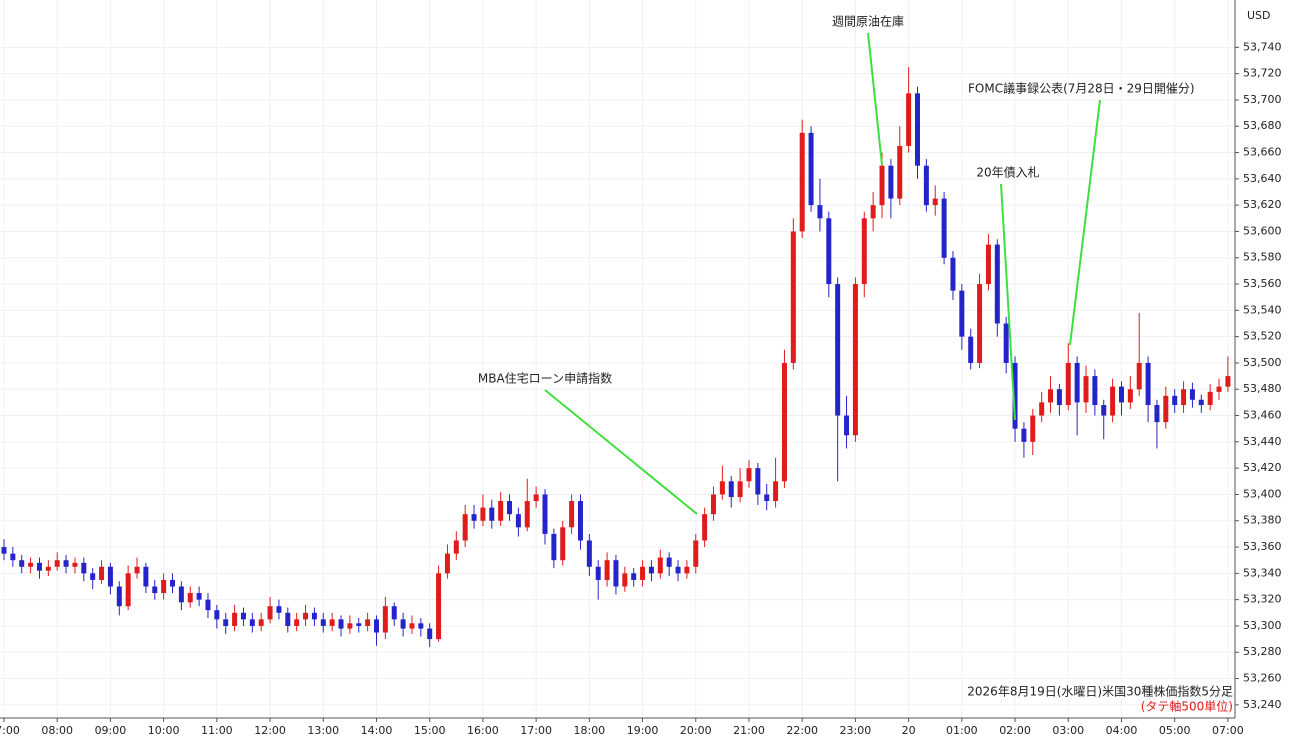 Image resolution: width=1300 pixels, height=745 pixels. I want to click on x-tick-label: 02:00, so click(1015, 730).